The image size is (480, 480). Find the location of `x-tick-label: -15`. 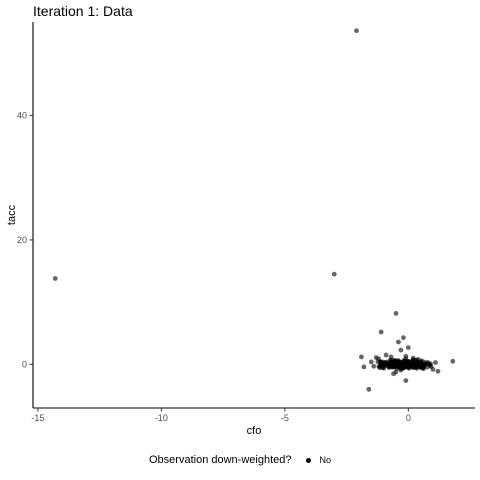

x-tick-label: -15 is located at coordinates (37, 418).